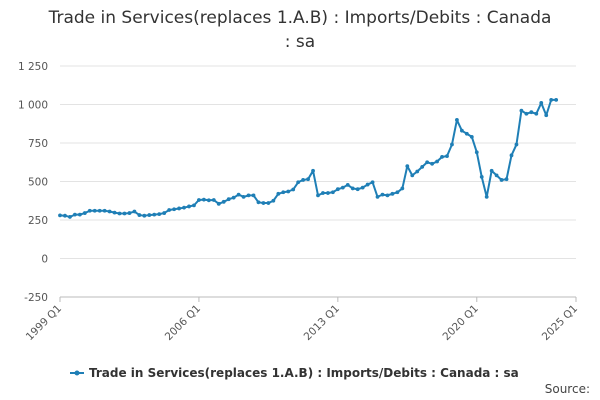 This screenshot has width=600, height=400. I want to click on x-tick-label: 2020 Q1, so click(461, 323).